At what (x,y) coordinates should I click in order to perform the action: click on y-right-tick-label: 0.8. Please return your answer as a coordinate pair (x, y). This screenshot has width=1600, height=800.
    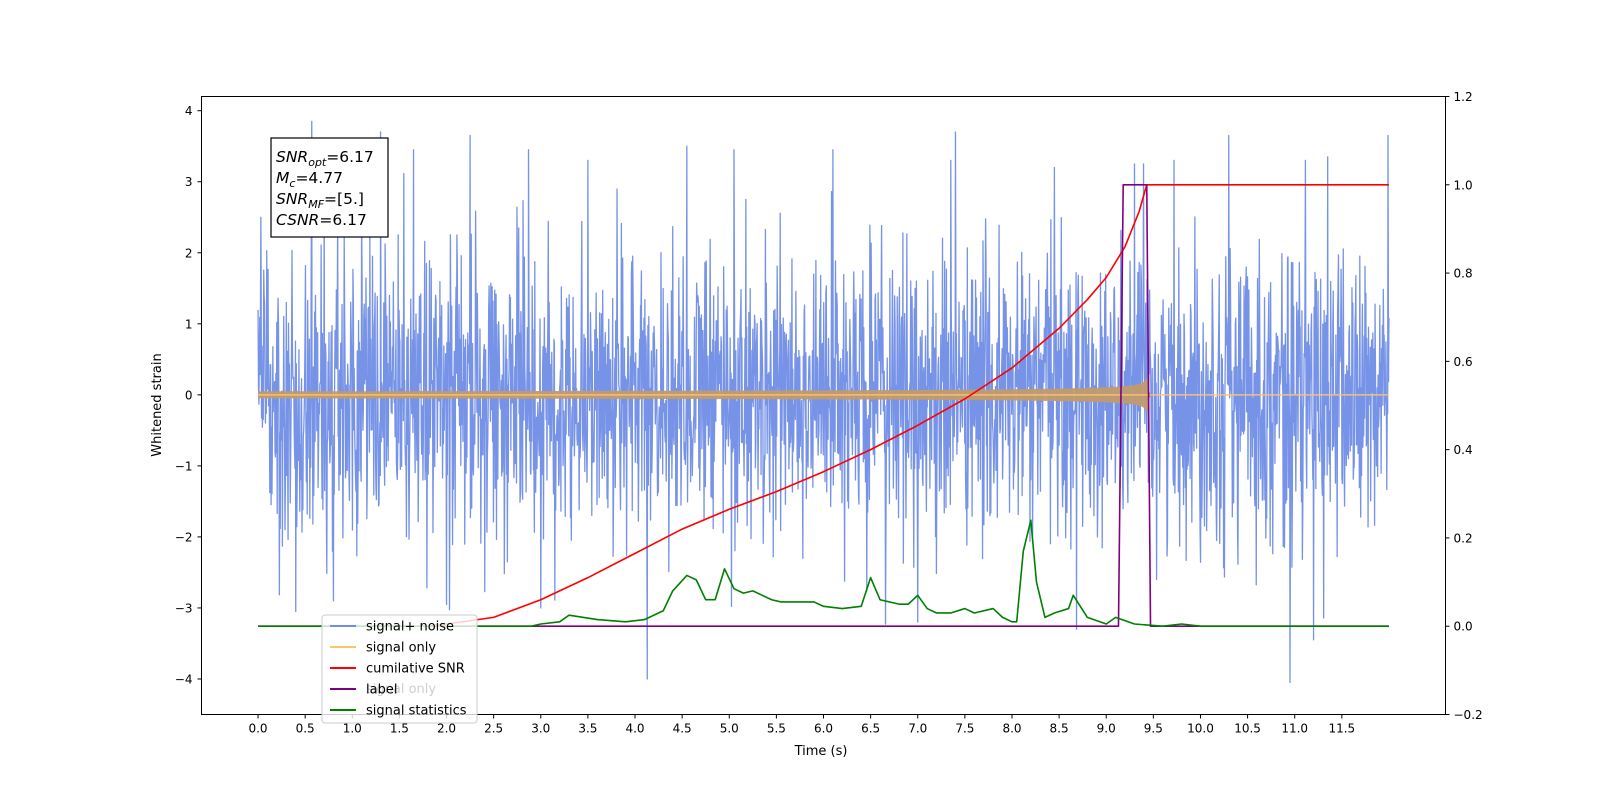
    Looking at the image, I should click on (1463, 274).